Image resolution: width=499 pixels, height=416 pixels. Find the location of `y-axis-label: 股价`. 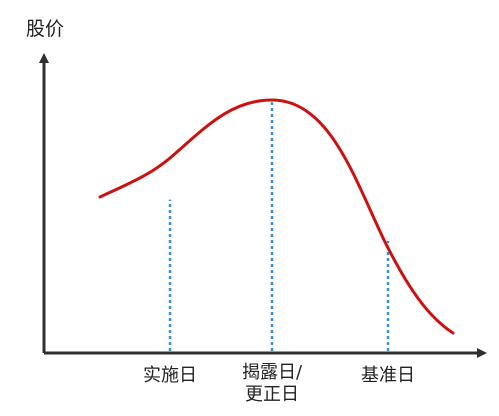

y-axis-label: 股价 is located at coordinates (45, 29).